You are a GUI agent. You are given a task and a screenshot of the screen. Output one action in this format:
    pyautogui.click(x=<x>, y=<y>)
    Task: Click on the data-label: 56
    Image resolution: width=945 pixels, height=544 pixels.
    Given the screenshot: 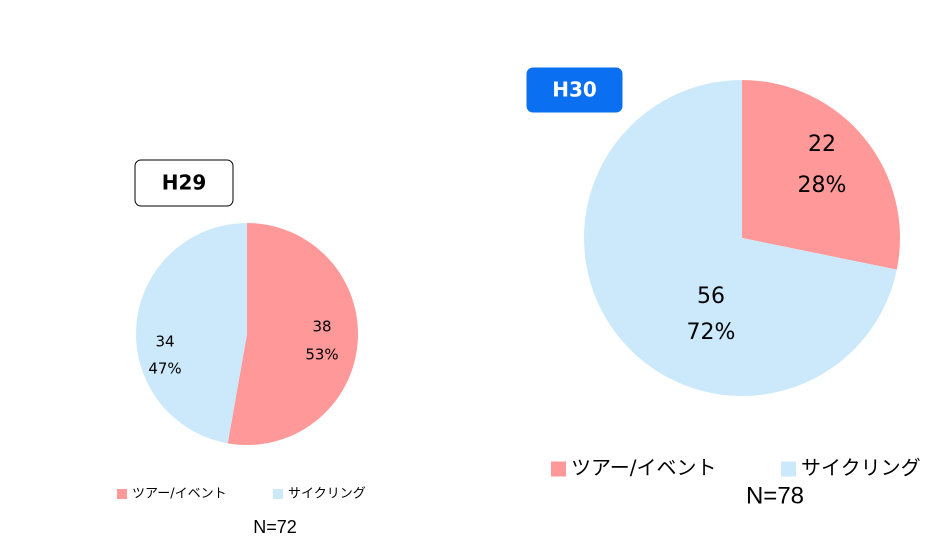 What is the action you would take?
    pyautogui.click(x=711, y=296)
    